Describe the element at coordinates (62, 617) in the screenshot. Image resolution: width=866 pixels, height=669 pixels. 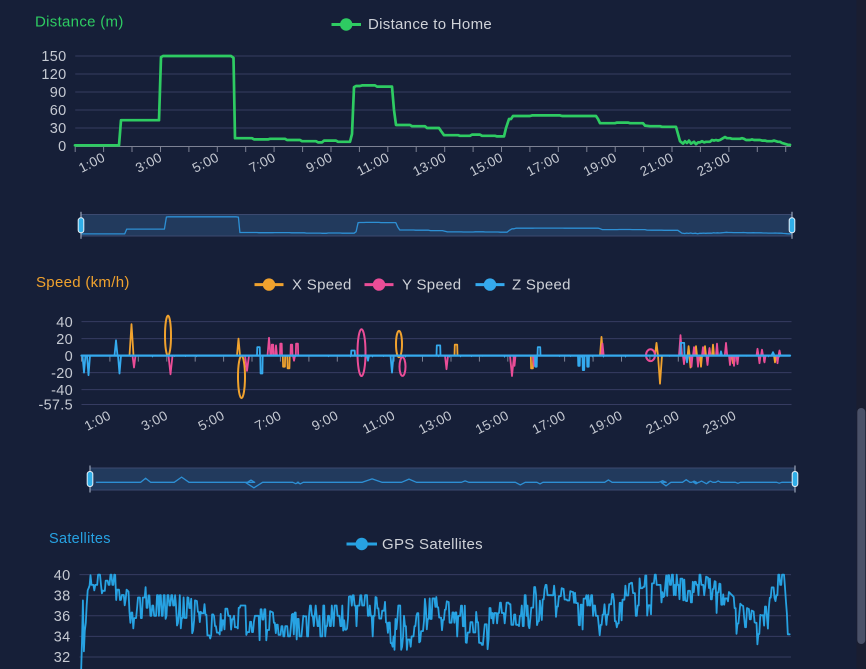
I see `svg-text: 36` at that location.